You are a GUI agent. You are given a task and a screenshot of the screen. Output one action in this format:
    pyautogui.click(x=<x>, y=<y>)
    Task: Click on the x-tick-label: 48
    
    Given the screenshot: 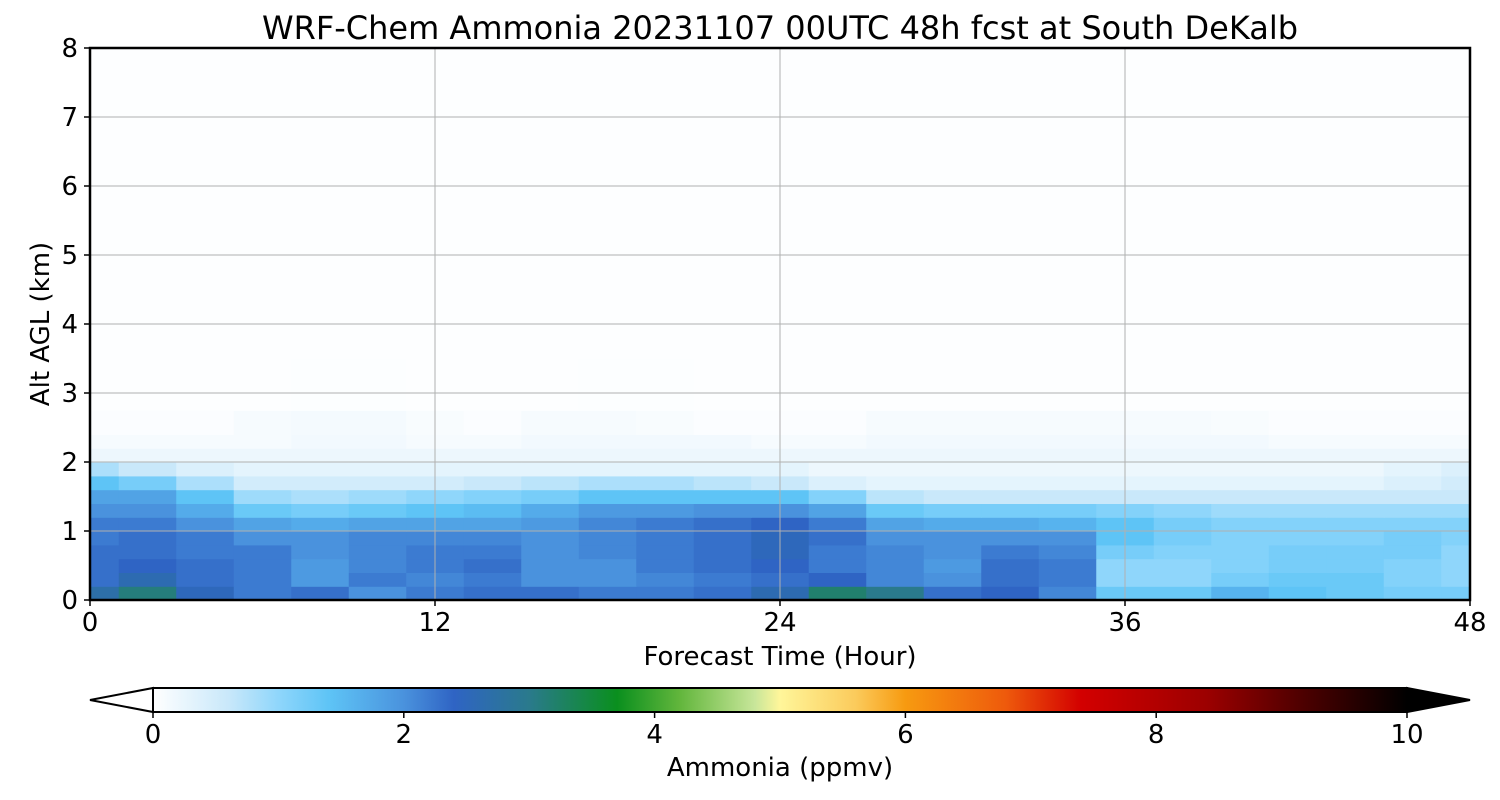 What is the action you would take?
    pyautogui.click(x=1469, y=623)
    